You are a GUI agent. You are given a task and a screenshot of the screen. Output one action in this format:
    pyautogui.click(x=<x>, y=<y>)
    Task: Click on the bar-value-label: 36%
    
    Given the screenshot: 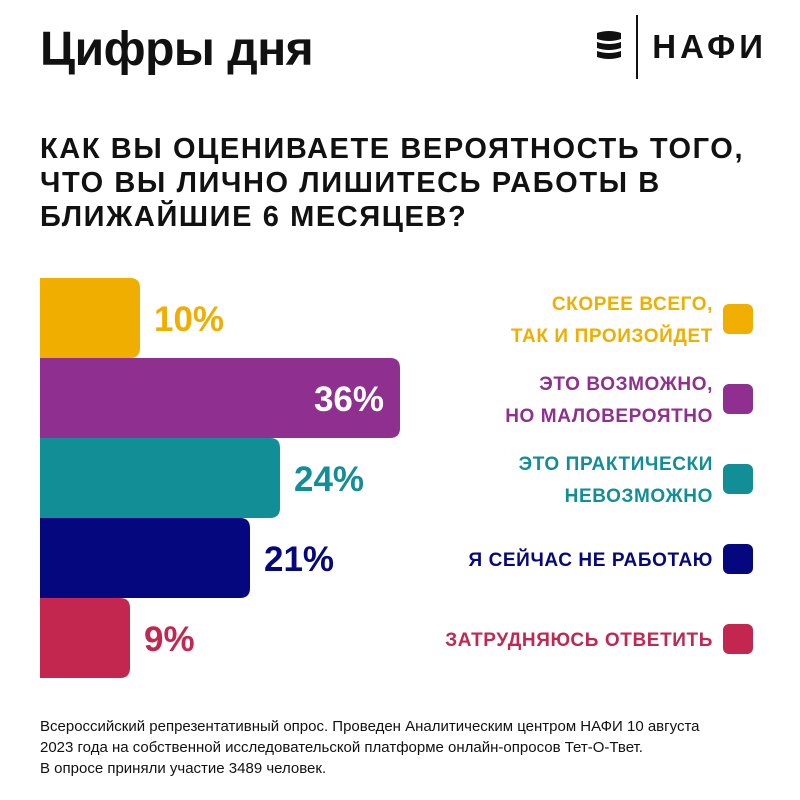 What is the action you would take?
    pyautogui.click(x=349, y=399)
    